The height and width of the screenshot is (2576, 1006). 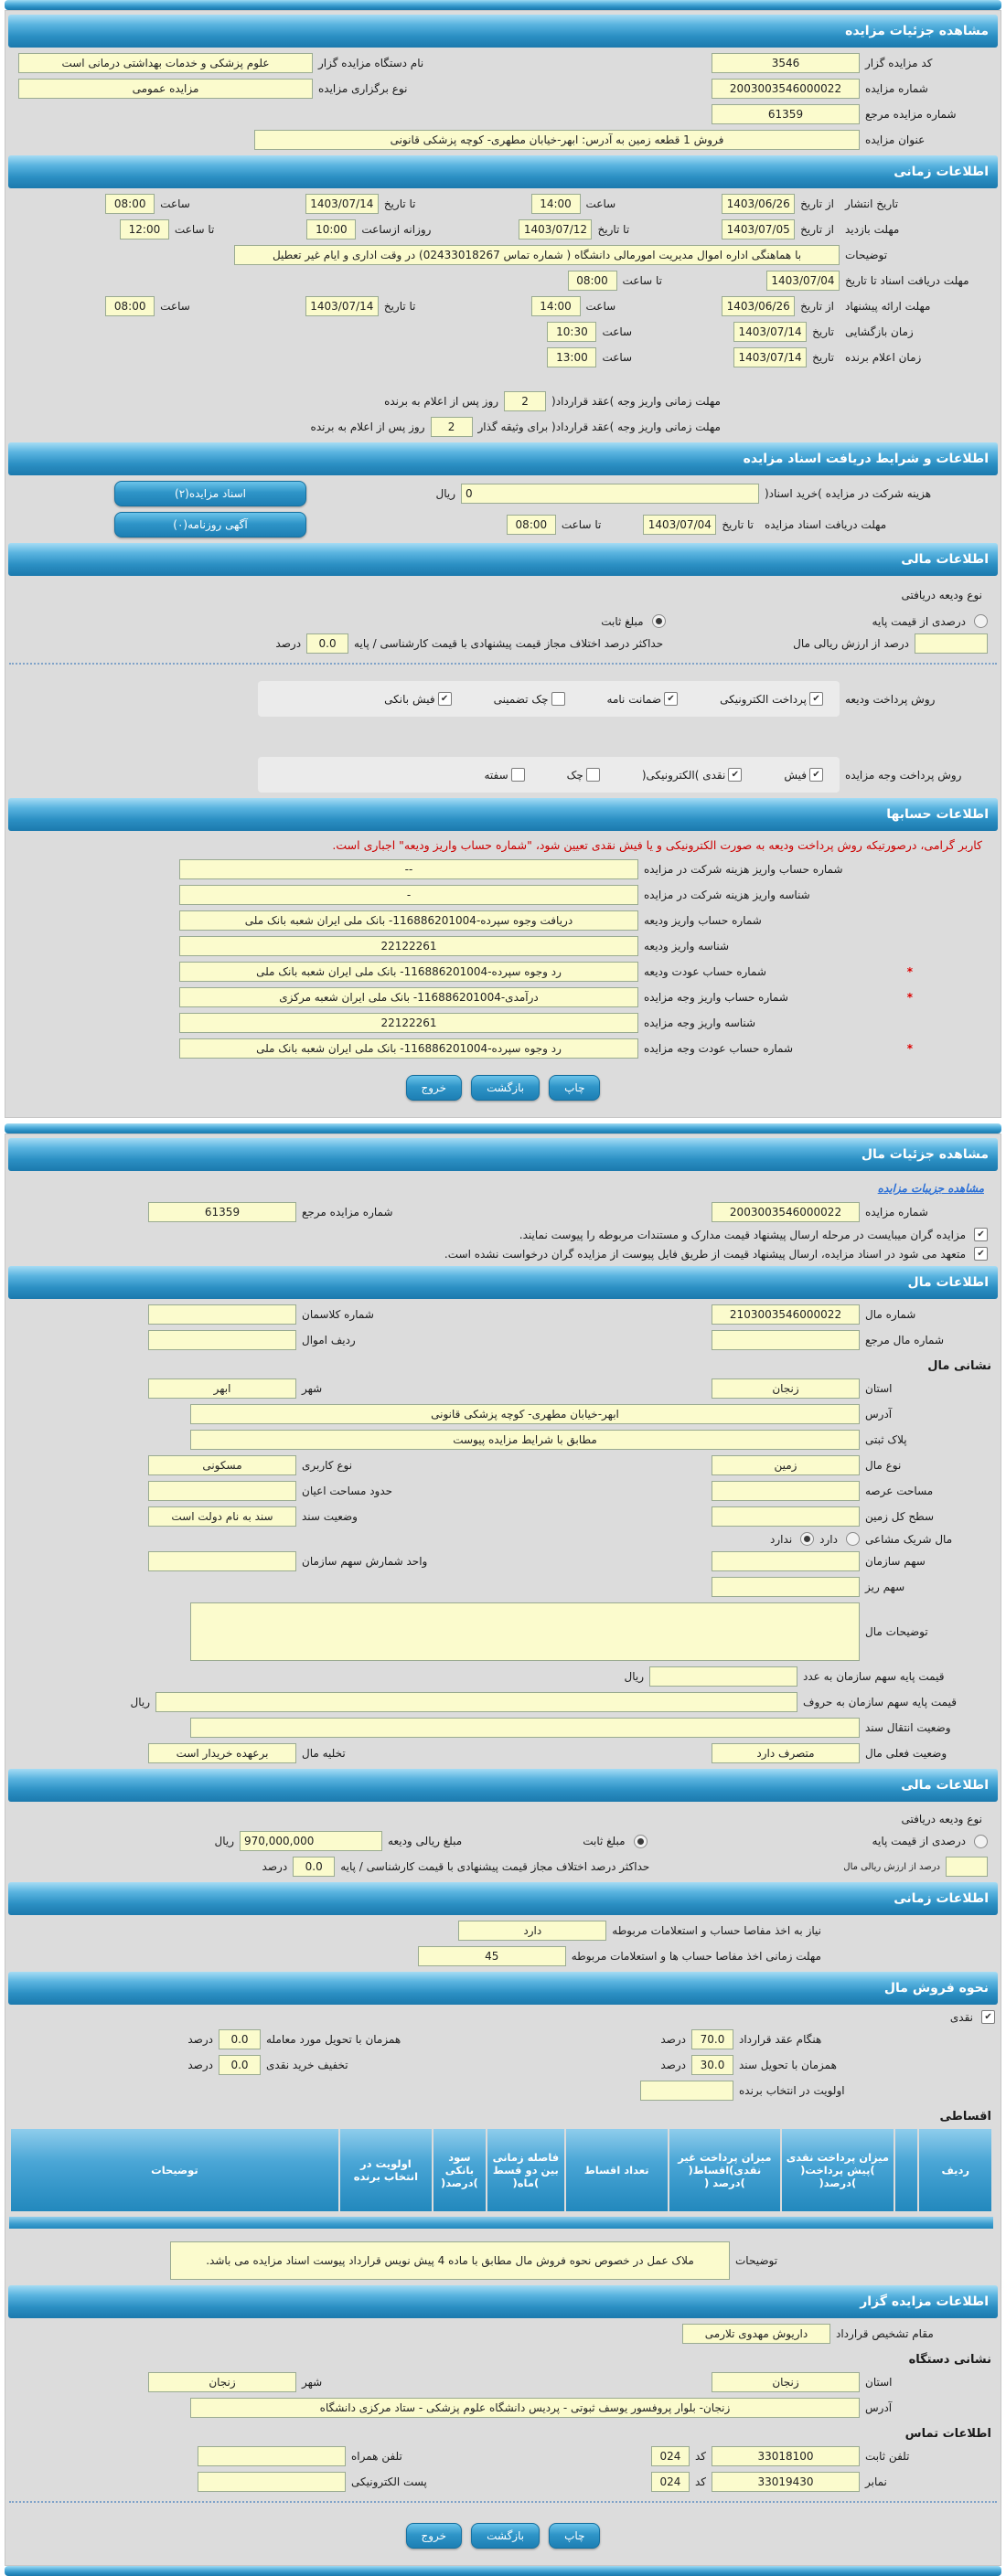 I want to click on offer-from-date-field: 1403/06/26, so click(x=759, y=306).